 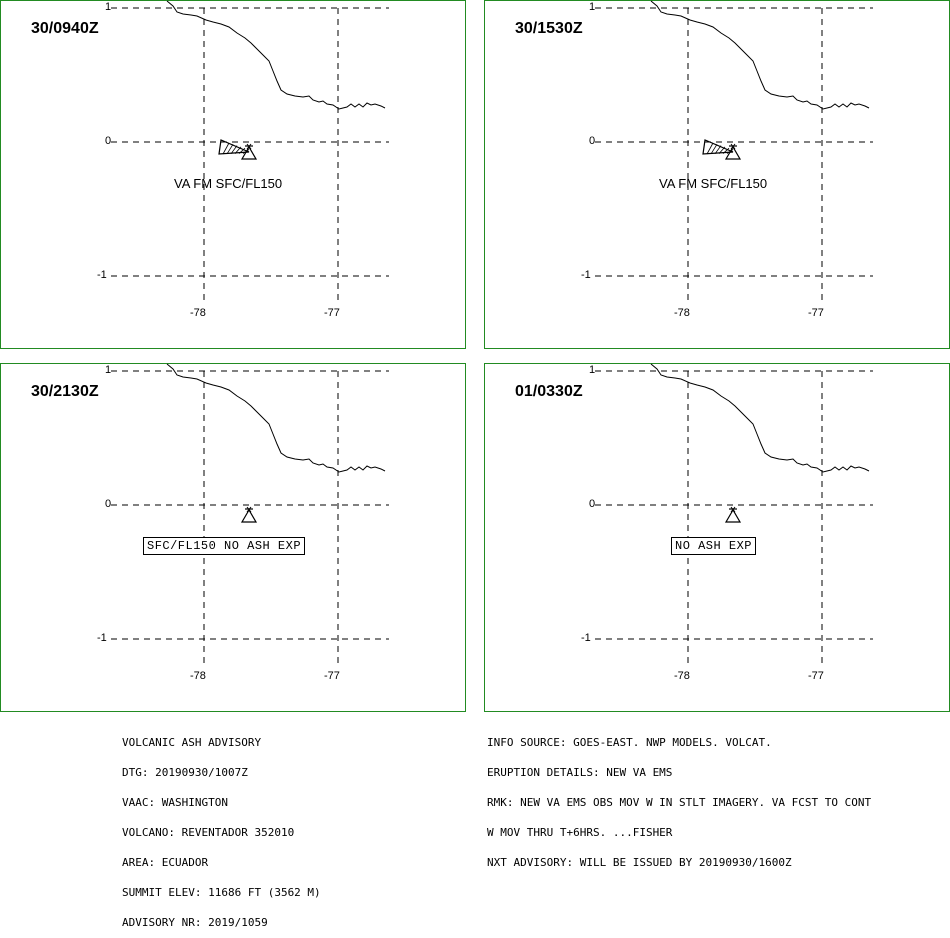 What do you see at coordinates (592, 141) in the screenshot?
I see `lat-tick-2-0: 0` at bounding box center [592, 141].